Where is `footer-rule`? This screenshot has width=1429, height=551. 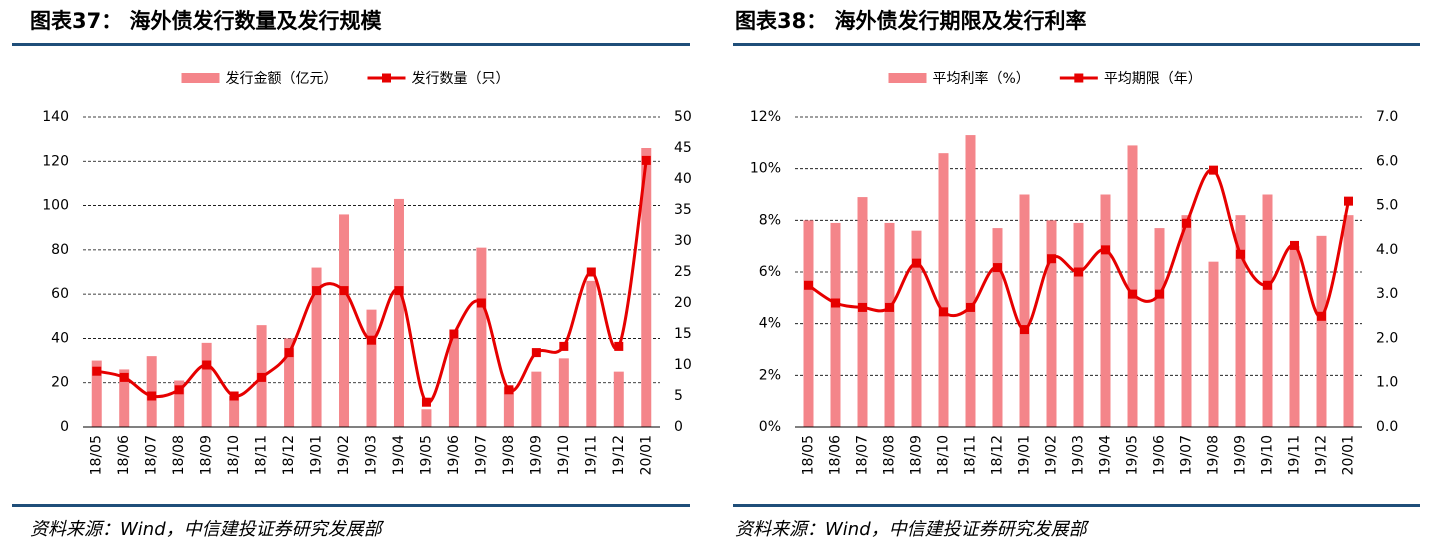 footer-rule is located at coordinates (351, 505).